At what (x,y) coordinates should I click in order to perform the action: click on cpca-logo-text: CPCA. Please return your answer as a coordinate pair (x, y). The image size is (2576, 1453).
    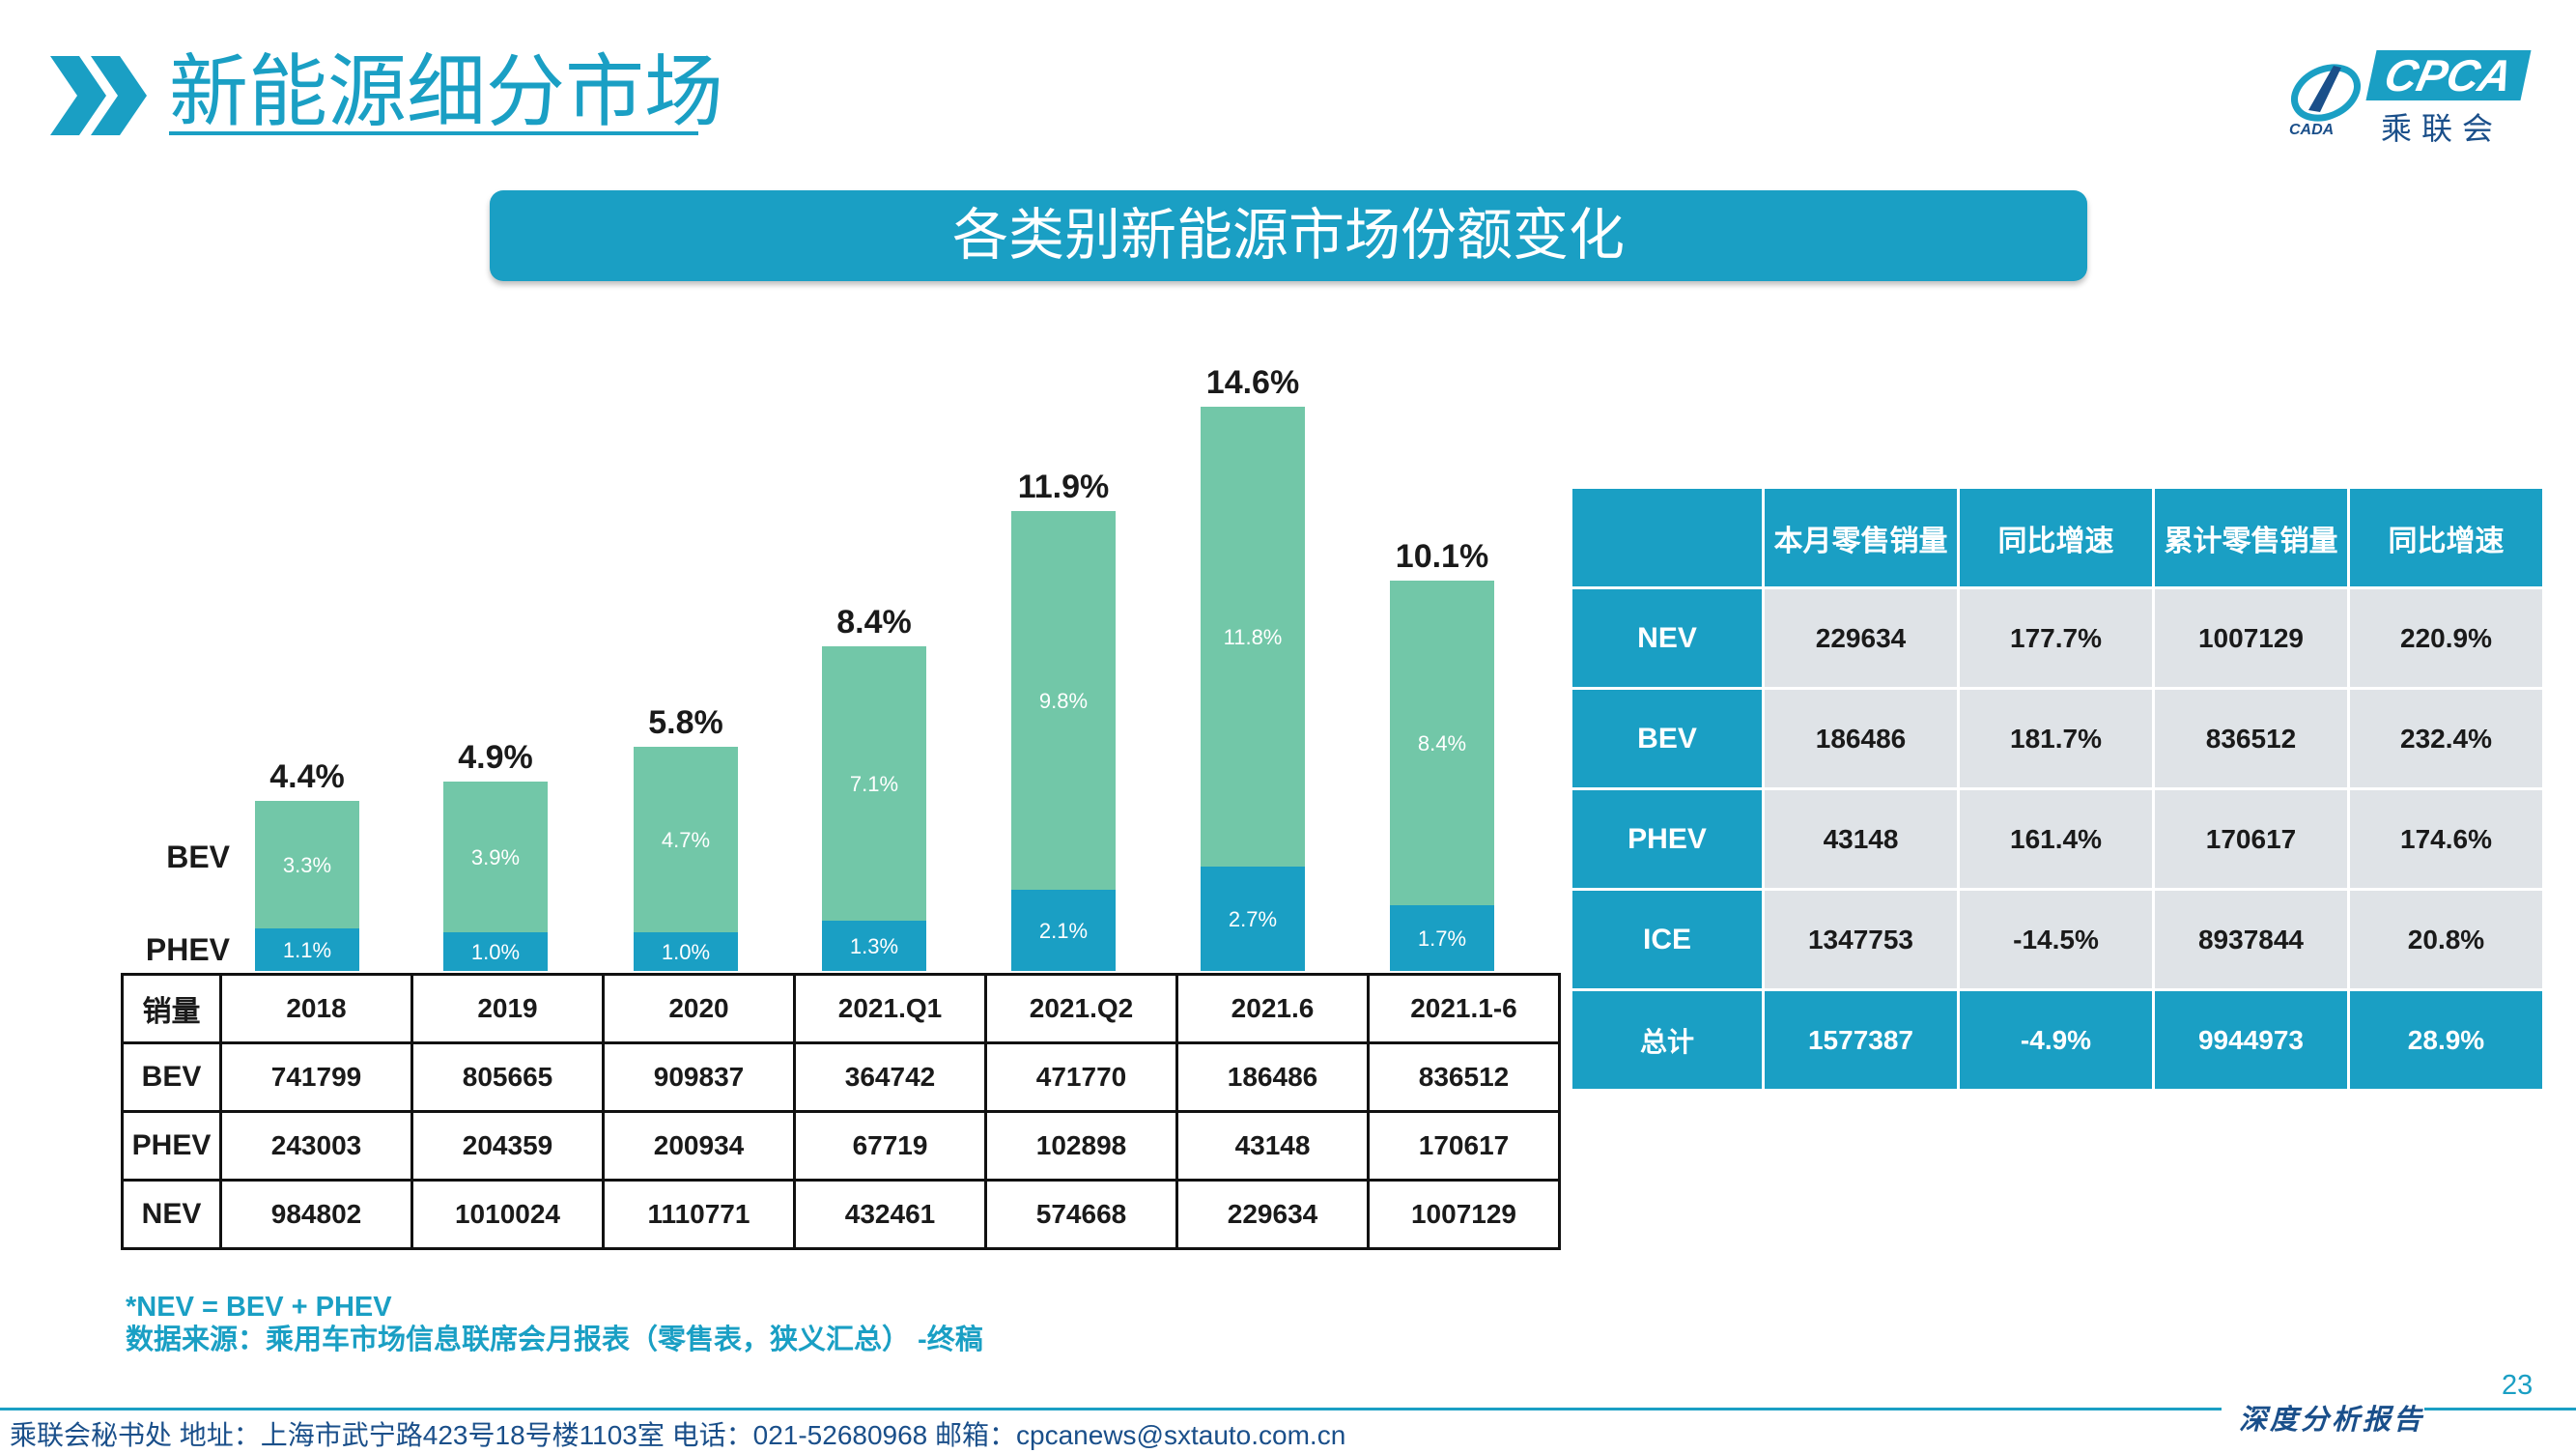
    Looking at the image, I should click on (2448, 75).